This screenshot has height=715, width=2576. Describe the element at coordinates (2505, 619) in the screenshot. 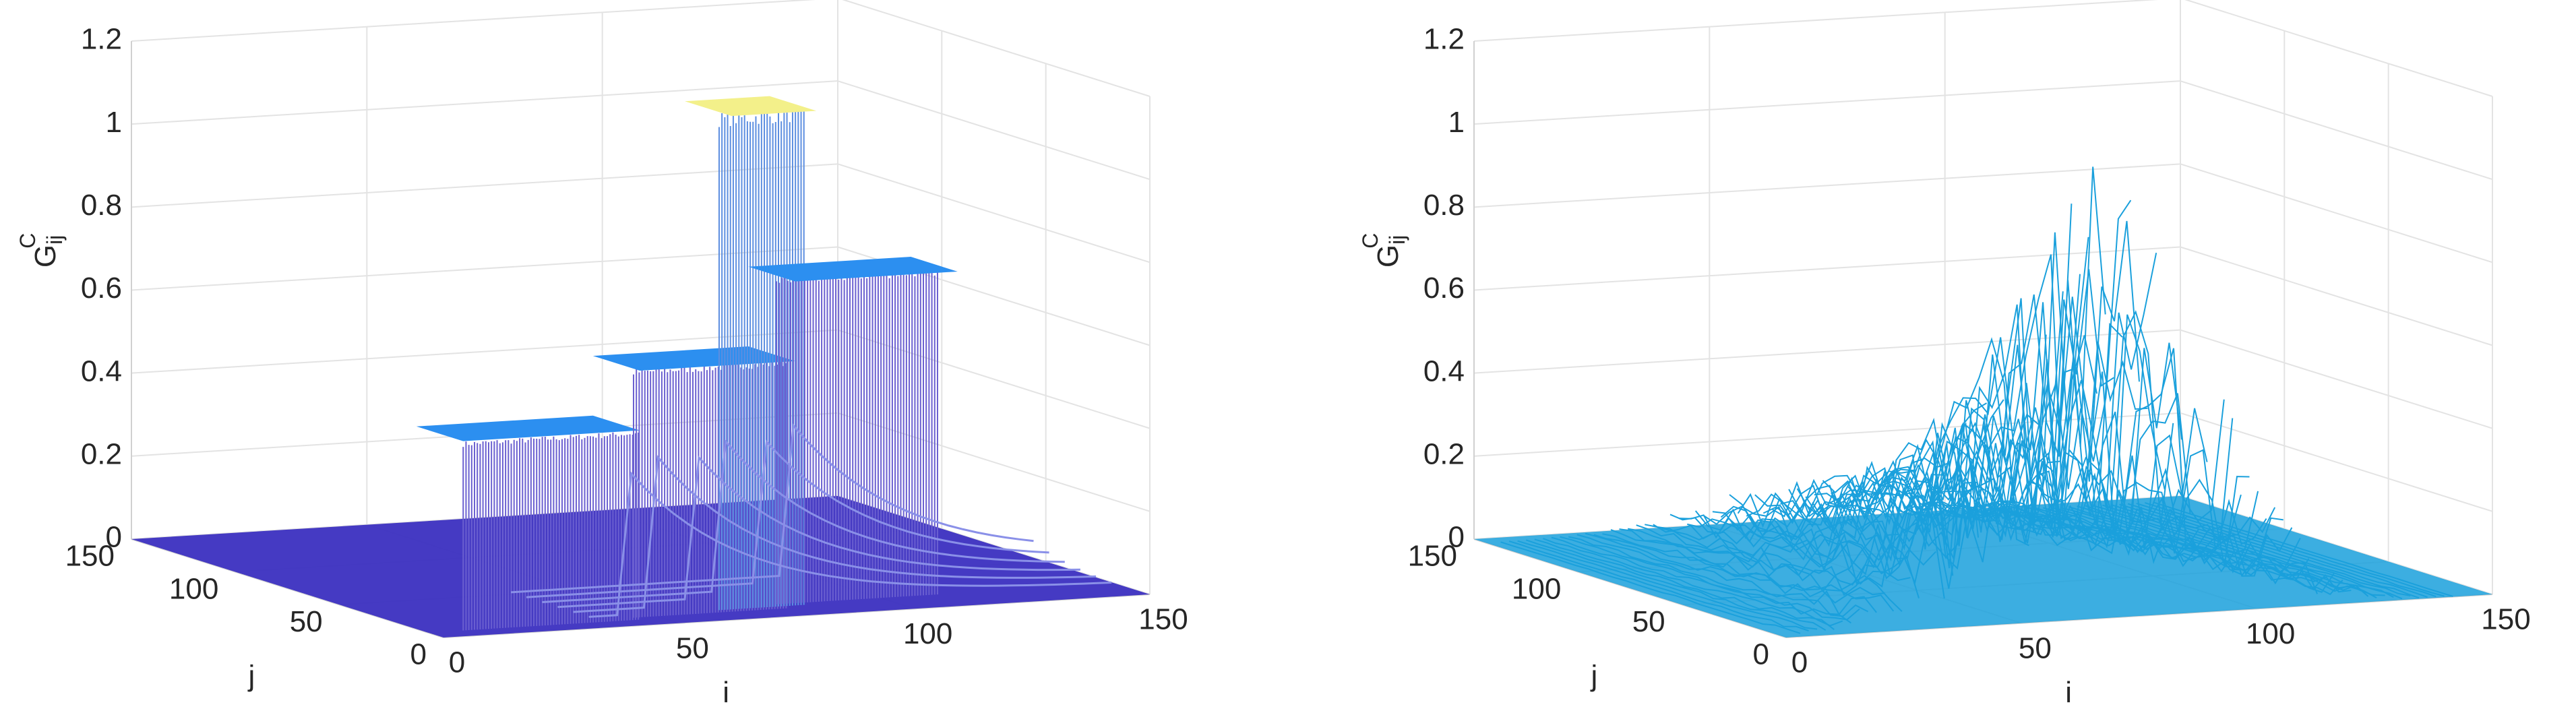

I see `x-tick-label: 150` at that location.